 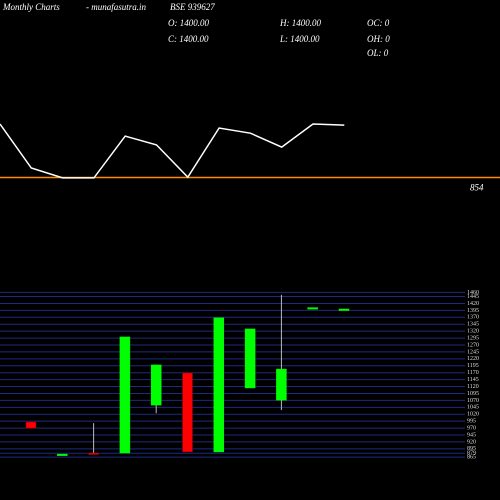 I want to click on y-tick-label: 1320, so click(x=473, y=332).